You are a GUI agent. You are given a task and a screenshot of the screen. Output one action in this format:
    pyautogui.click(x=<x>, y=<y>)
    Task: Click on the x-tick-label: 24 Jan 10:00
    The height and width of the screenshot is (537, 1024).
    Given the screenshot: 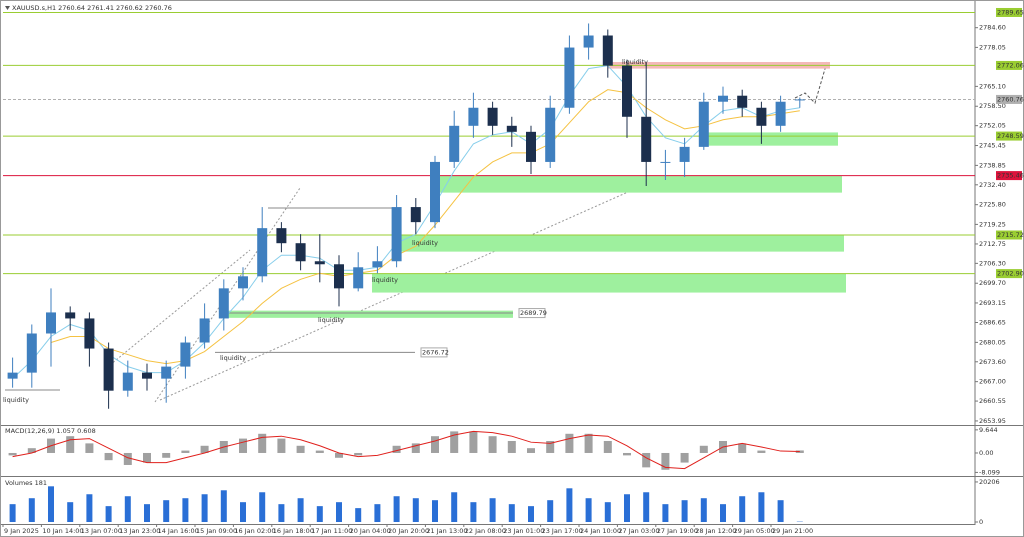 What is the action you would take?
    pyautogui.click(x=600, y=531)
    